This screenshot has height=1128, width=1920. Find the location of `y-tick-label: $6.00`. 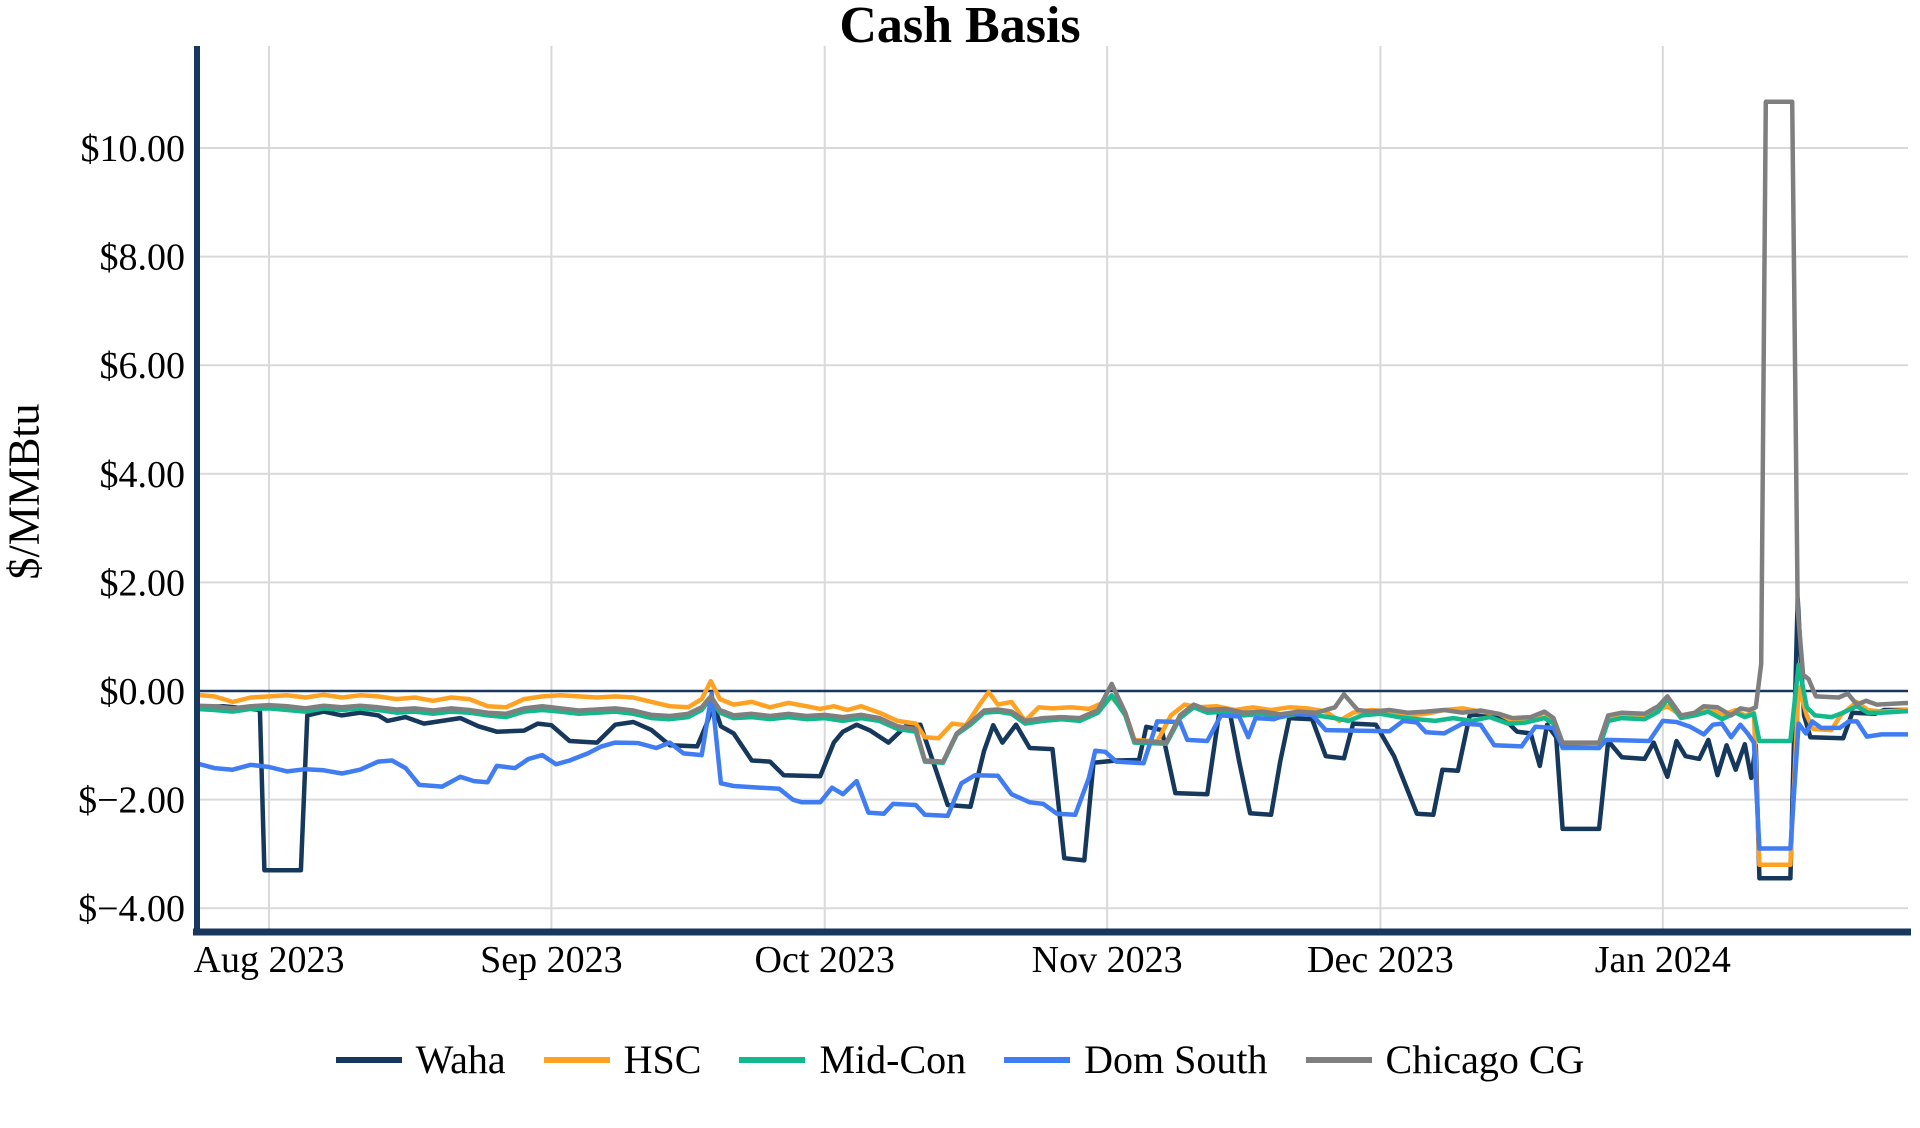

y-tick-label: $6.00 is located at coordinates (143, 366).